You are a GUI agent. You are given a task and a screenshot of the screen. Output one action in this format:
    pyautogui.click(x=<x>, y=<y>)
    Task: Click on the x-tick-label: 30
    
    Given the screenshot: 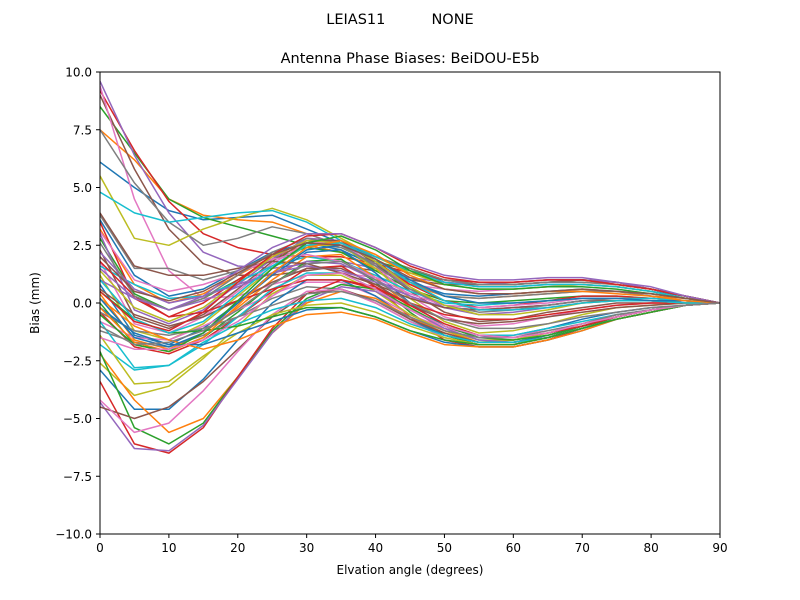 What is the action you would take?
    pyautogui.click(x=306, y=548)
    